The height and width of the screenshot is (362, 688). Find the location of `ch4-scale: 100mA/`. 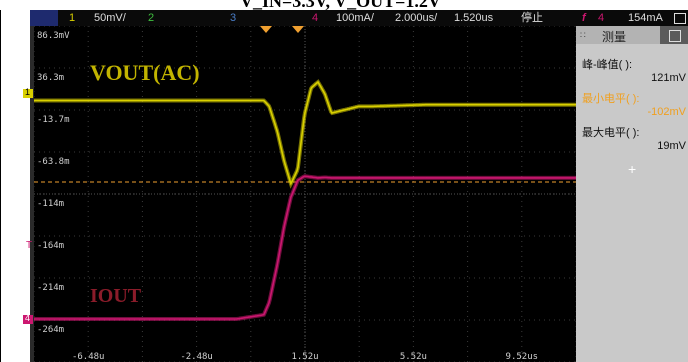

ch4-scale: 100mA/ is located at coordinates (355, 18).